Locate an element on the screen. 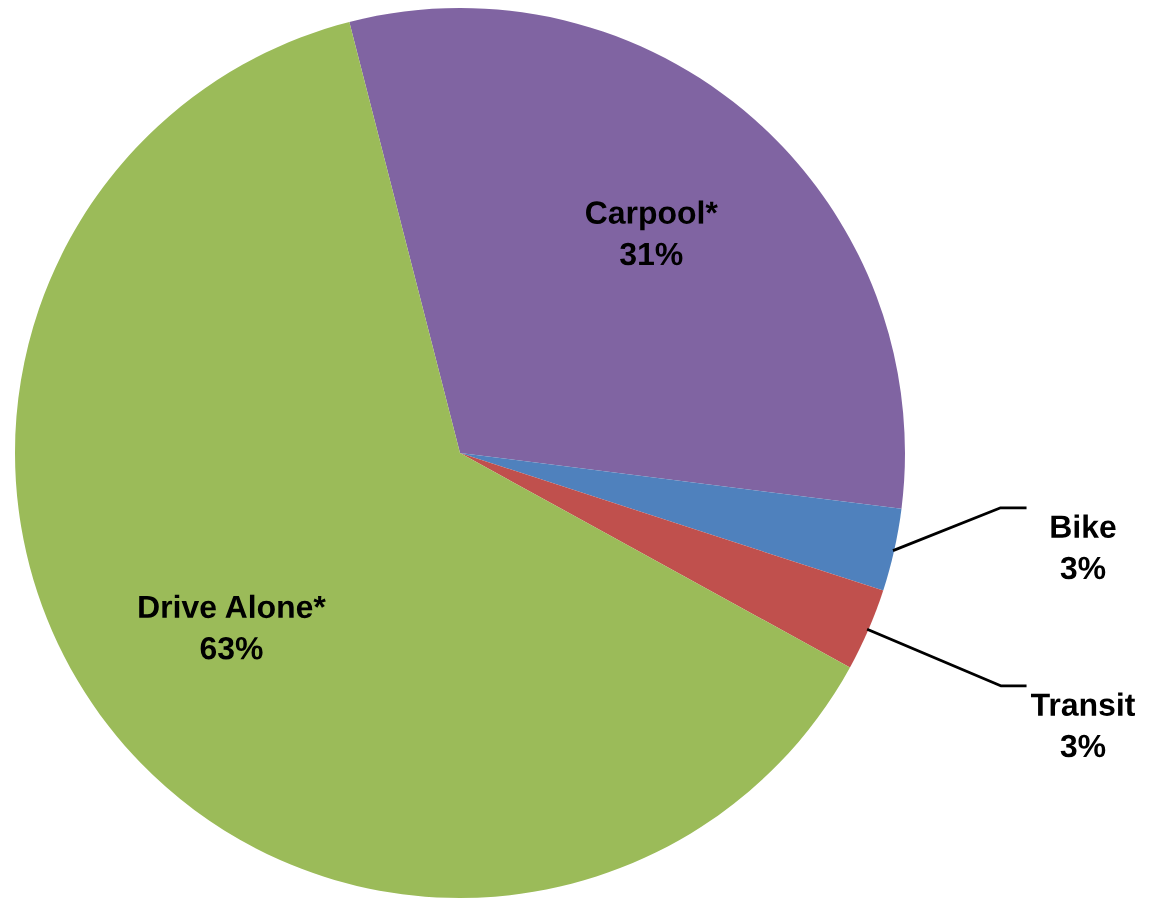 Image resolution: width=1173 pixels, height=898 pixels. data-label: 31% is located at coordinates (651, 254).